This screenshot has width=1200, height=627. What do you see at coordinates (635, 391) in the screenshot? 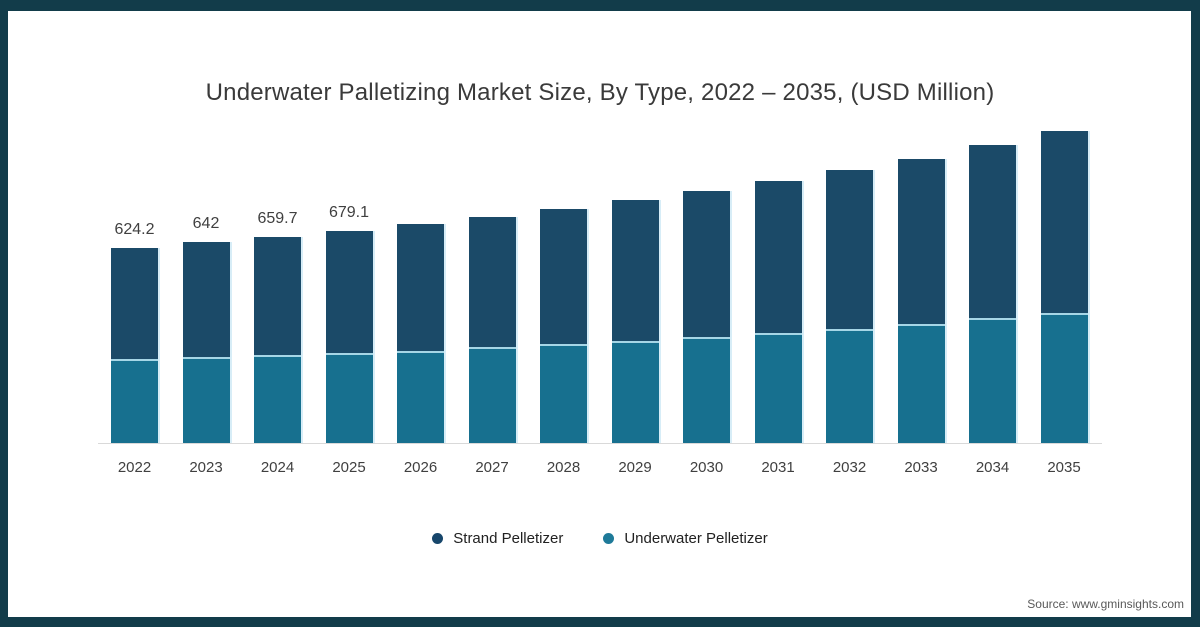
I see `bar-2029-underwater-pelletizer-segment` at bounding box center [635, 391].